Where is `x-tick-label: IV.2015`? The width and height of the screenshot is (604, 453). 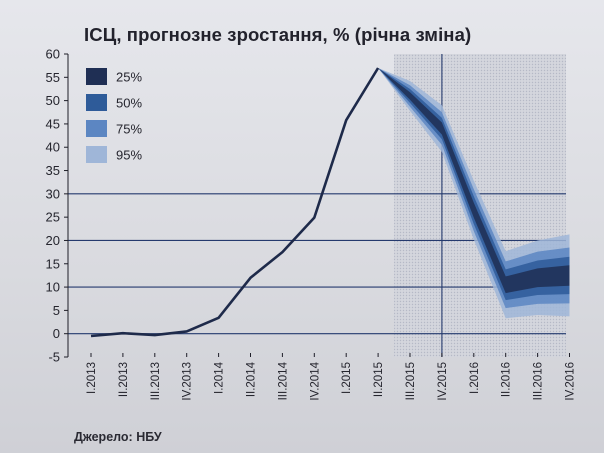
x-tick-label: IV.2015 is located at coordinates (443, 381).